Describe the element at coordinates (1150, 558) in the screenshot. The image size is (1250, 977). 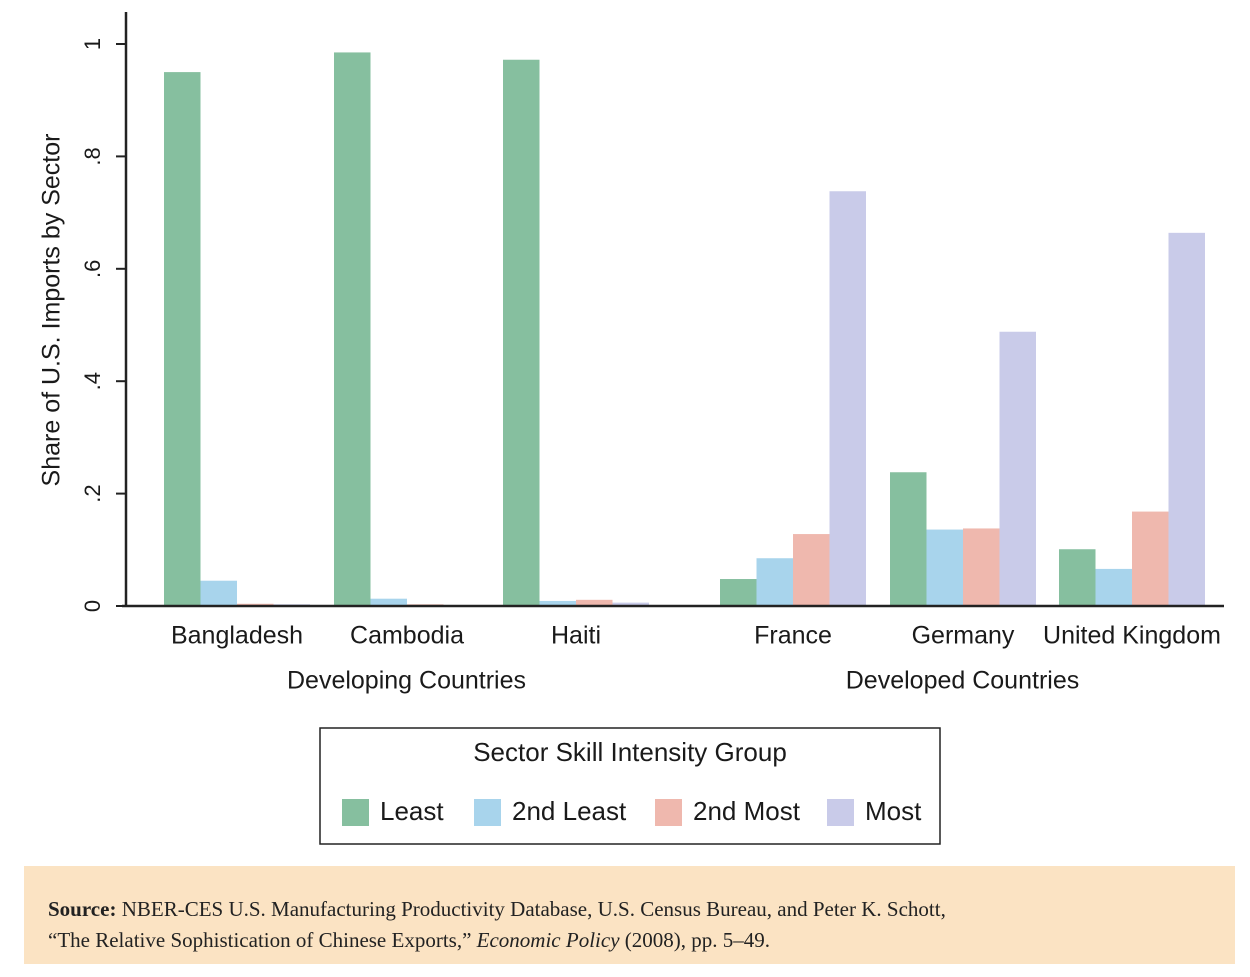
I see `bar-united-kingdom-2nd-most` at that location.